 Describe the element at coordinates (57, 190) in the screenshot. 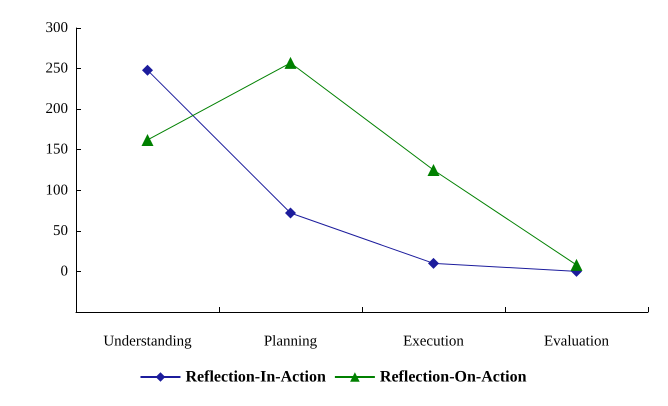

I see `y-tick-label: 100` at that location.